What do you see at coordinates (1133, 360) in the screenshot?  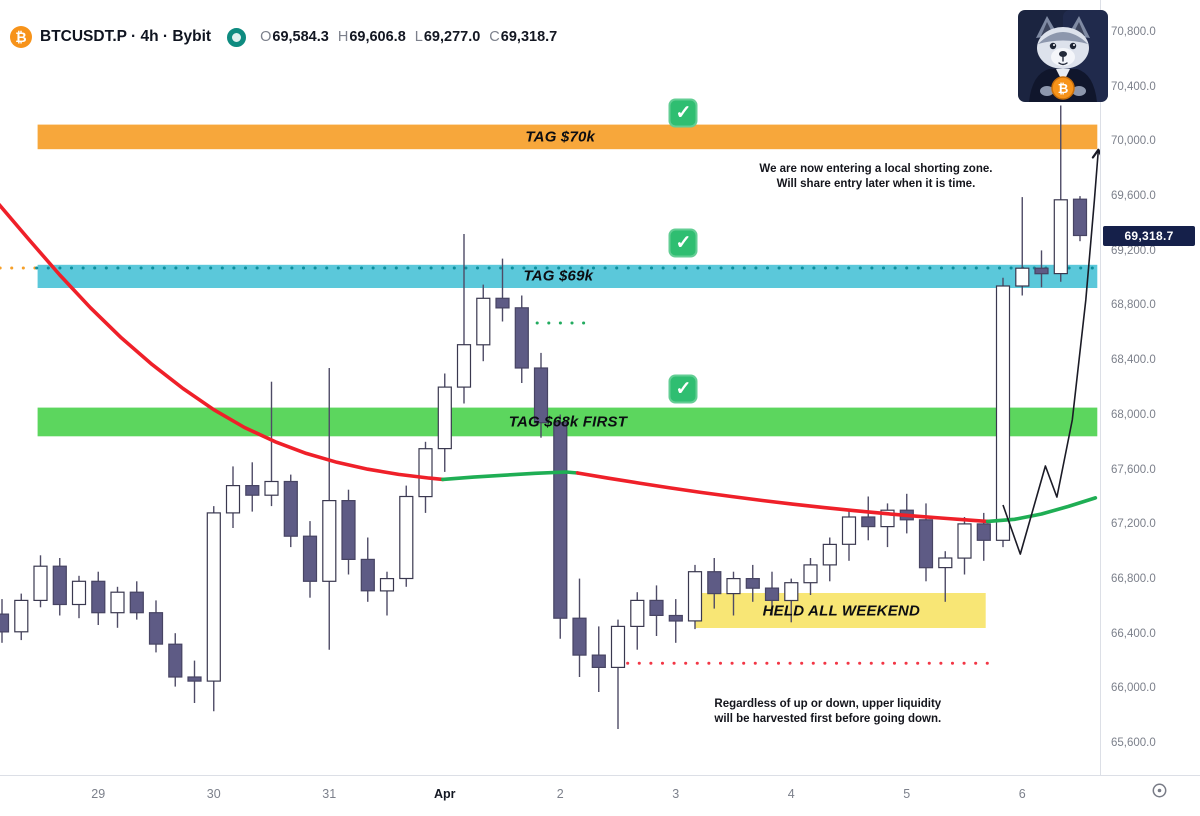 I see `price-tick: 68,400.0` at bounding box center [1133, 360].